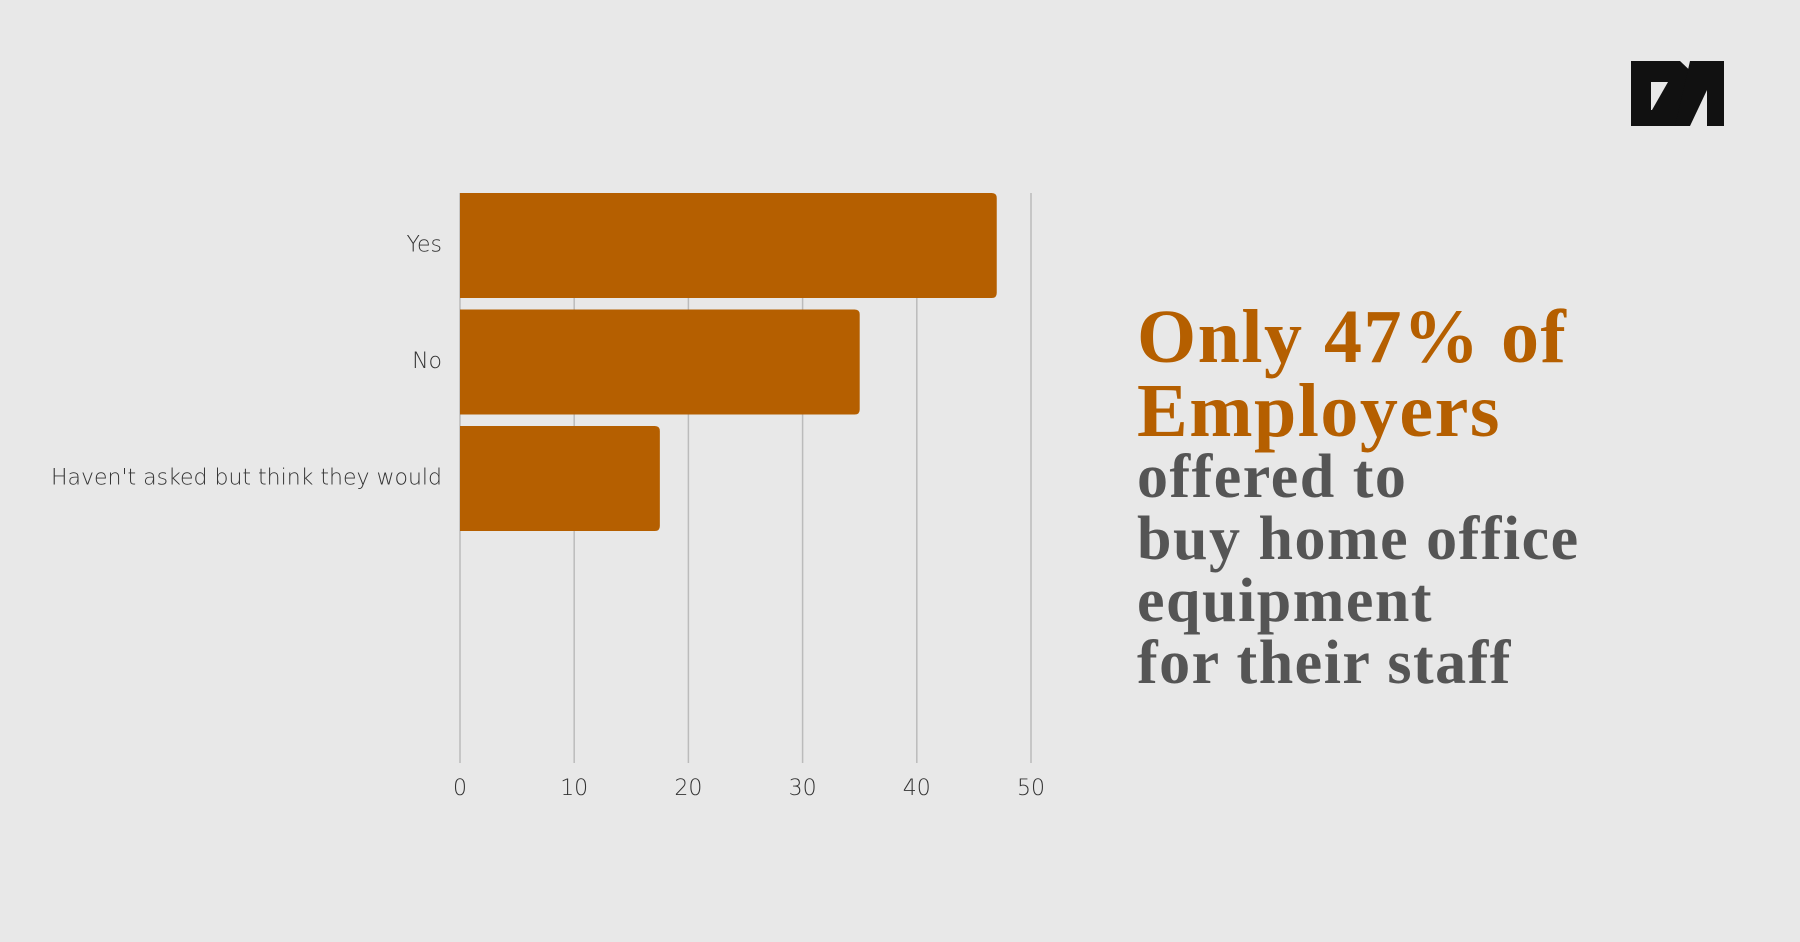  I want to click on logo, so click(1677, 93).